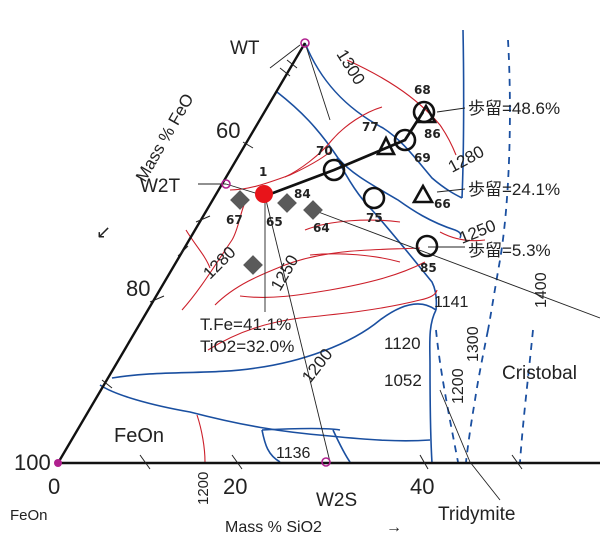 The width and height of the screenshot is (600, 539). I want to click on feo-axis-label: Mass % FeO, so click(165, 137).